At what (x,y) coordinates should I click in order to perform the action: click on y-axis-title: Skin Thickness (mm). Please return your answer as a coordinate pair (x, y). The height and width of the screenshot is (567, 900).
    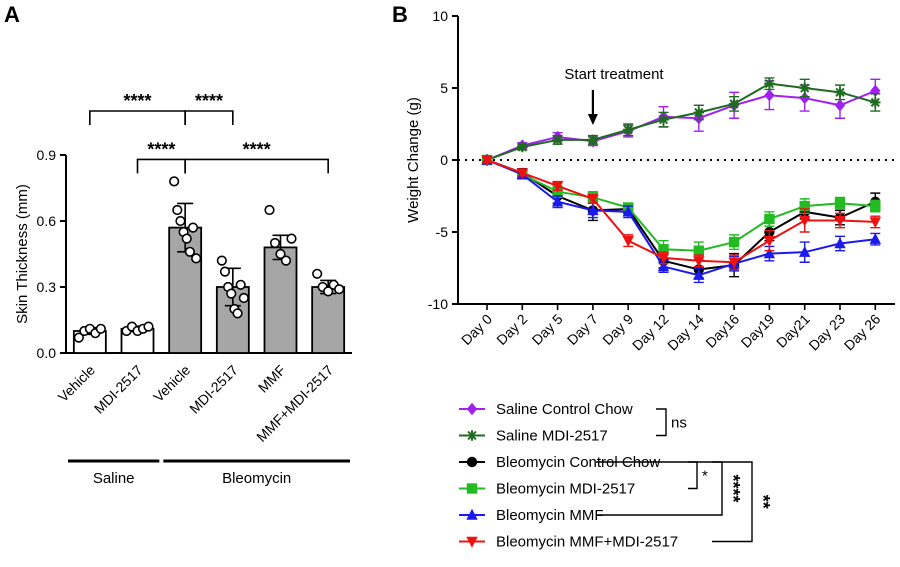
    Looking at the image, I should click on (22, 254).